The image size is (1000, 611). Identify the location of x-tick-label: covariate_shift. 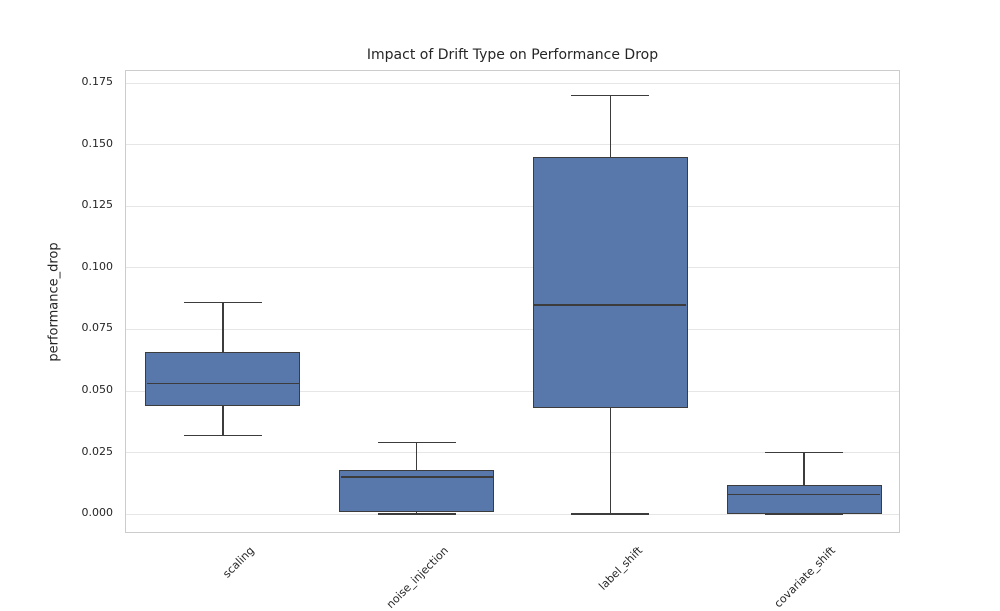
(805, 577).